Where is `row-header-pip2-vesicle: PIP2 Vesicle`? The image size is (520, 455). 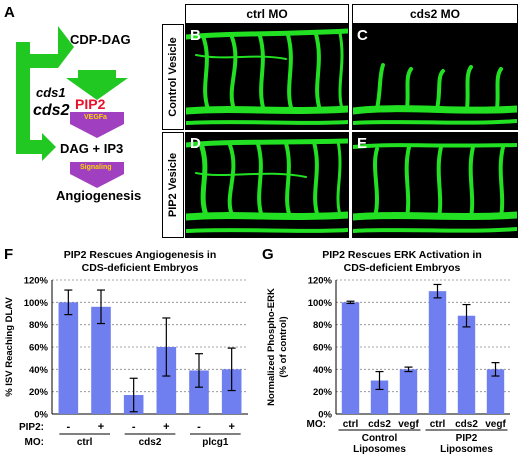
row-header-pip2-vesicle: PIP2 Vesicle is located at coordinates (173, 185).